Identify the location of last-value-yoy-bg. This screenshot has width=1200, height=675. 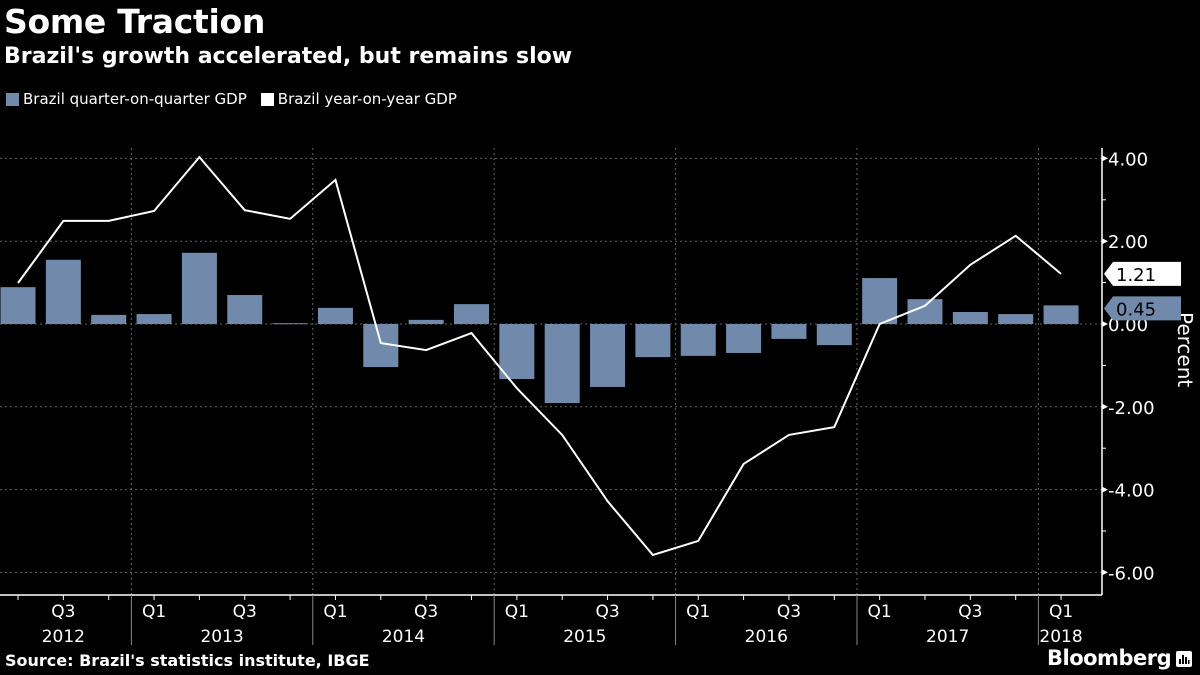
(1142, 273).